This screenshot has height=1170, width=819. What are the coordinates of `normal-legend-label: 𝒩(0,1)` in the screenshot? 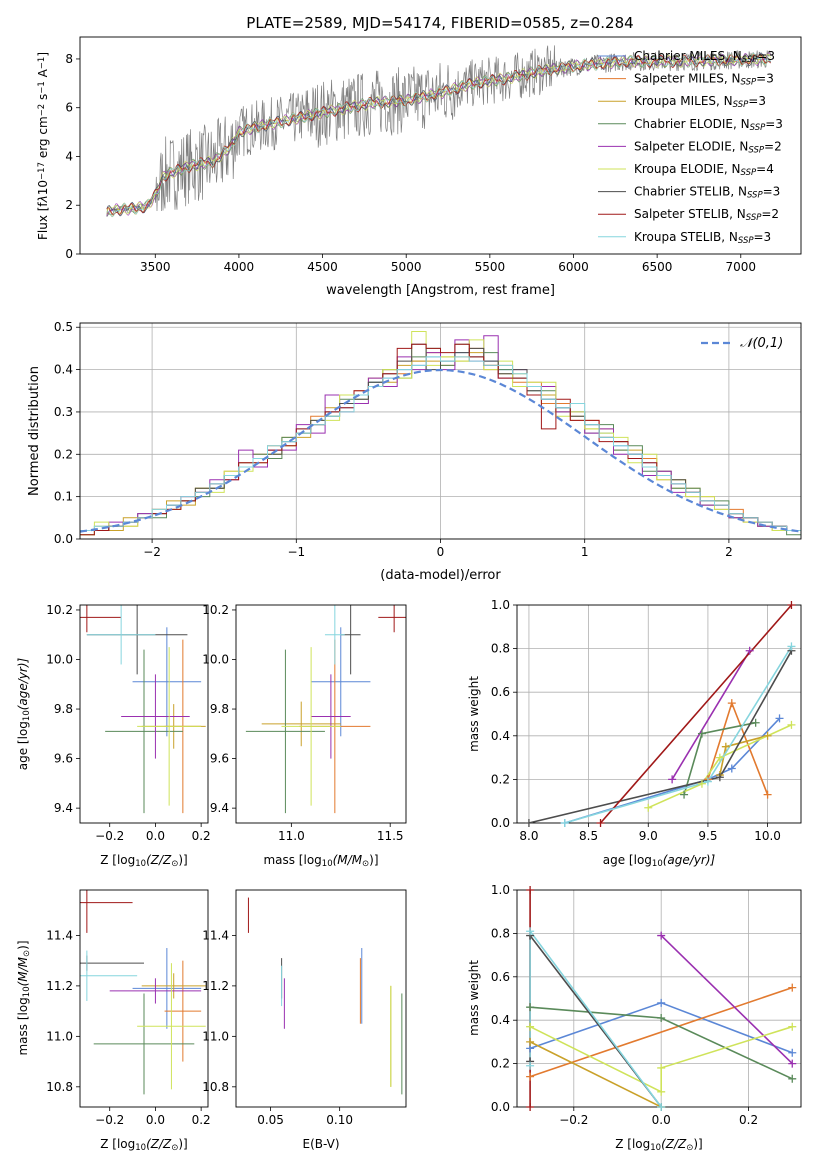 It's located at (761, 343).